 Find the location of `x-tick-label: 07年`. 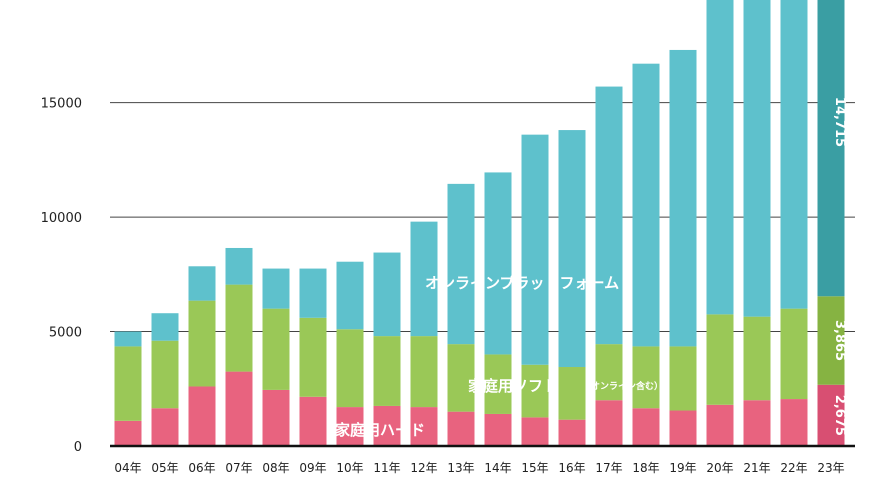

x-tick-label: 07年 is located at coordinates (238, 468).